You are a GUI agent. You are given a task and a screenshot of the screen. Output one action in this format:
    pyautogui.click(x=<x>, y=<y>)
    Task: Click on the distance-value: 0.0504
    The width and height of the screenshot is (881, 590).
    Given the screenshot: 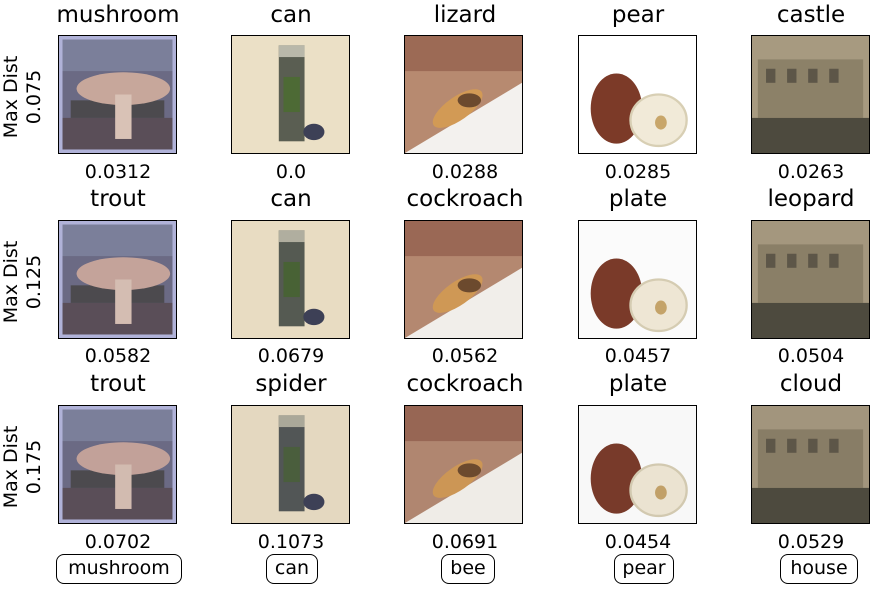 What is the action you would take?
    pyautogui.click(x=811, y=356)
    